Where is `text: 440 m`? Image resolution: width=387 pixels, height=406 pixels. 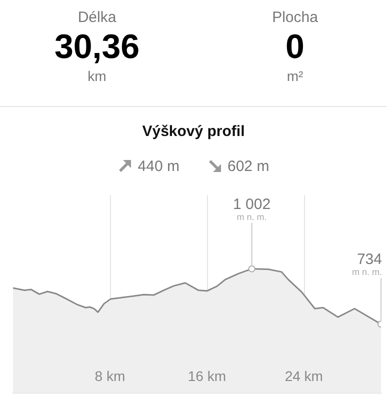
text: 440 m is located at coordinates (159, 166).